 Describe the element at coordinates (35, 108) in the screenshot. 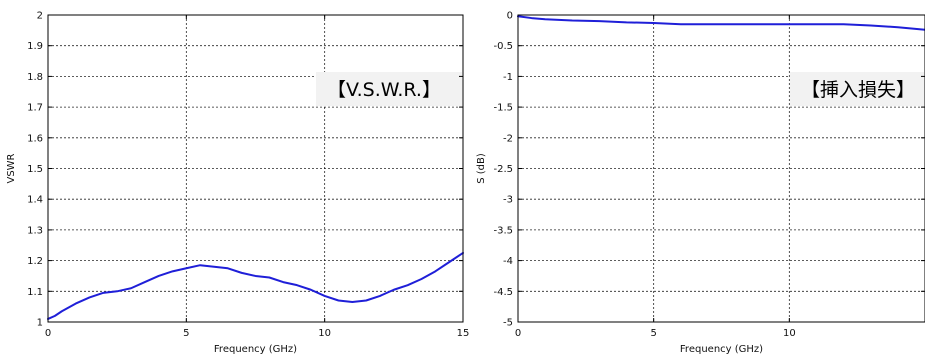

I see `y-tick-label: 1.7` at that location.